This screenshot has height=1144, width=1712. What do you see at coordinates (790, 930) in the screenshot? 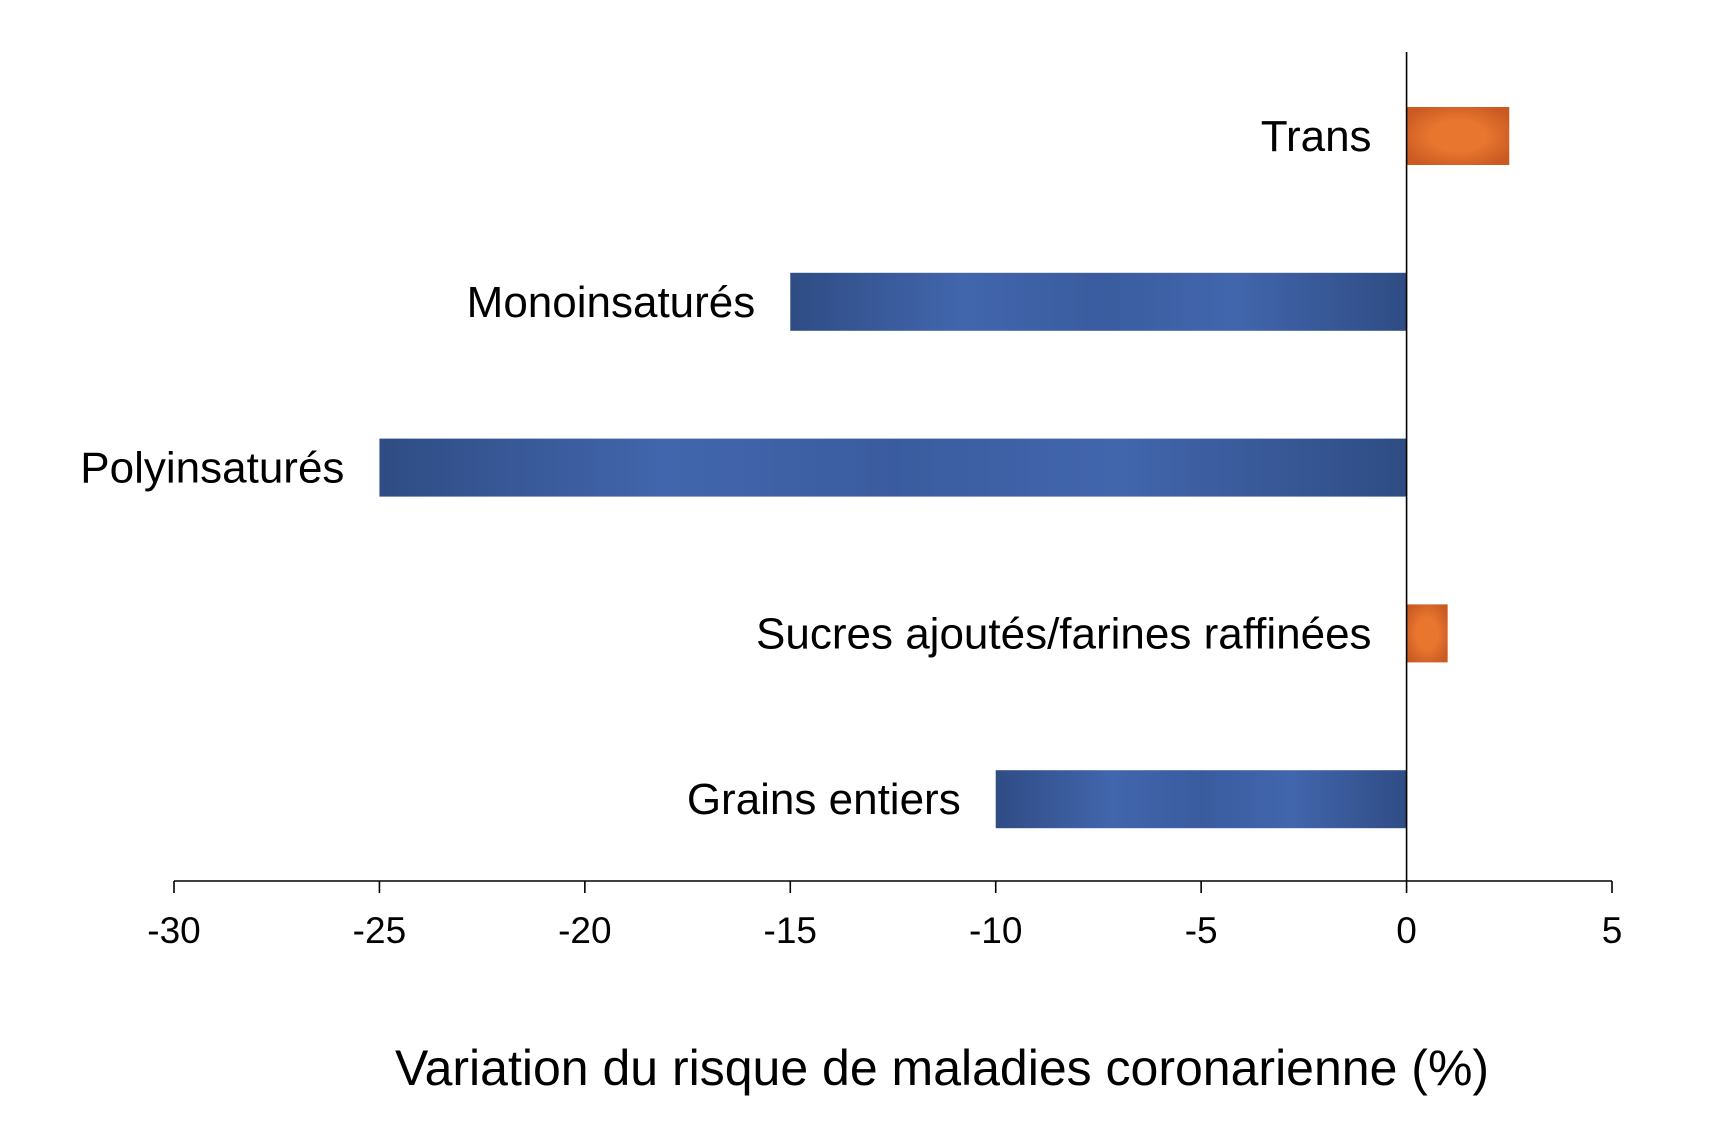
I see `x-tick-label: -15` at bounding box center [790, 930].